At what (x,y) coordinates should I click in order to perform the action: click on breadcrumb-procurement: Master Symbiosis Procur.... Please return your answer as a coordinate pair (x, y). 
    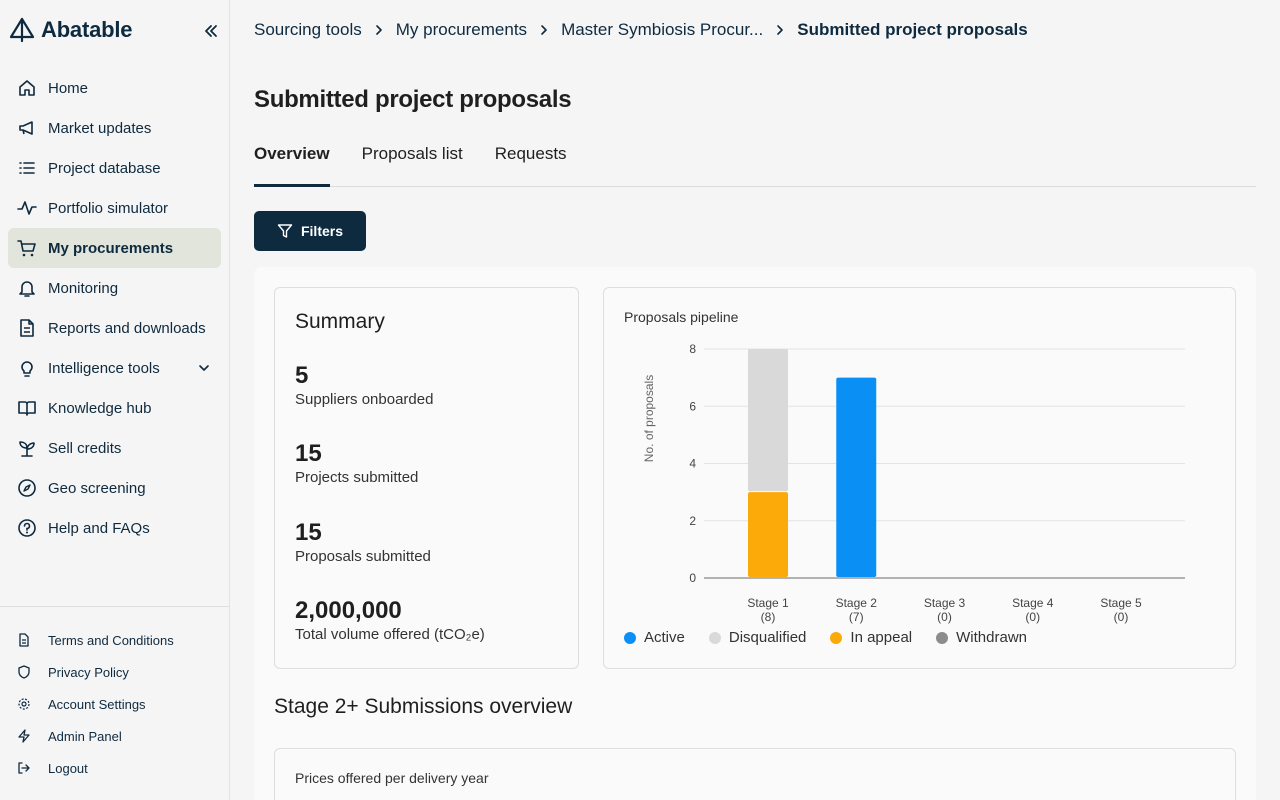
    Looking at the image, I should click on (662, 29).